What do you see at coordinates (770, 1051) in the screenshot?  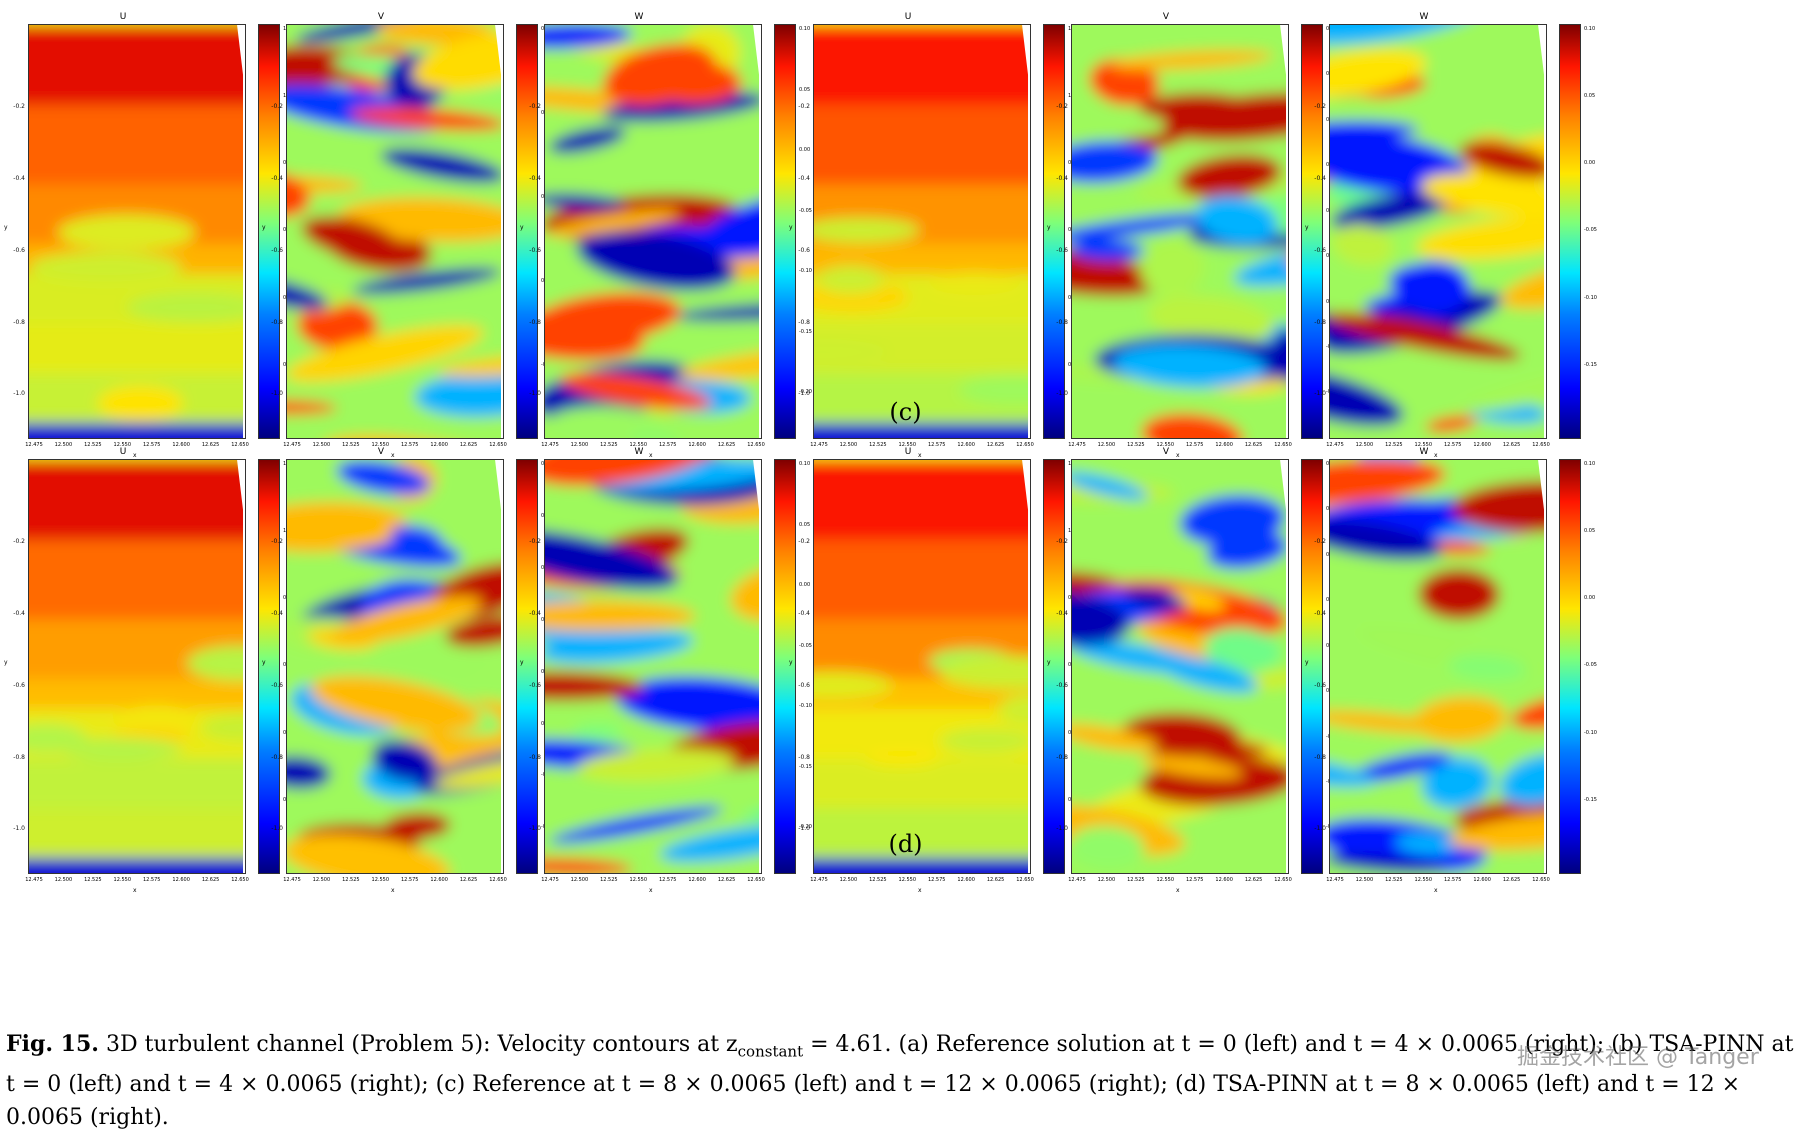 I see `caption-subscript: constant` at bounding box center [770, 1051].